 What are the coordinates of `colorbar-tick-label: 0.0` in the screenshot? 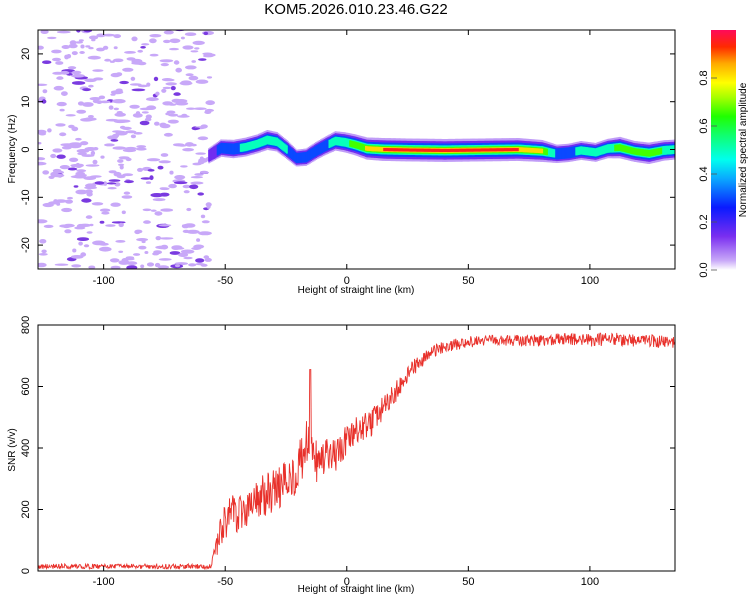 It's located at (704, 269).